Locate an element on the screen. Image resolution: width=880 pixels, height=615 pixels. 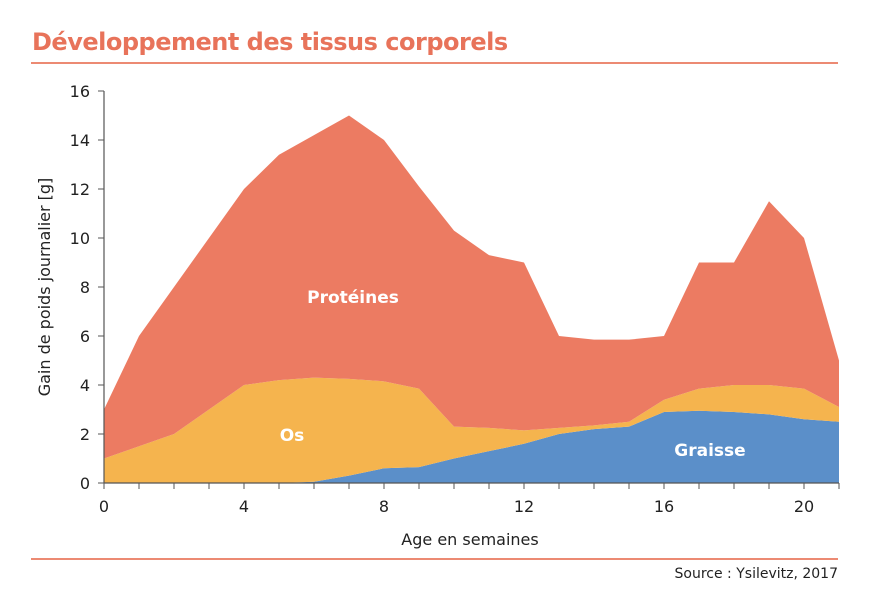
y-tick-label: 16 is located at coordinates (80, 91).